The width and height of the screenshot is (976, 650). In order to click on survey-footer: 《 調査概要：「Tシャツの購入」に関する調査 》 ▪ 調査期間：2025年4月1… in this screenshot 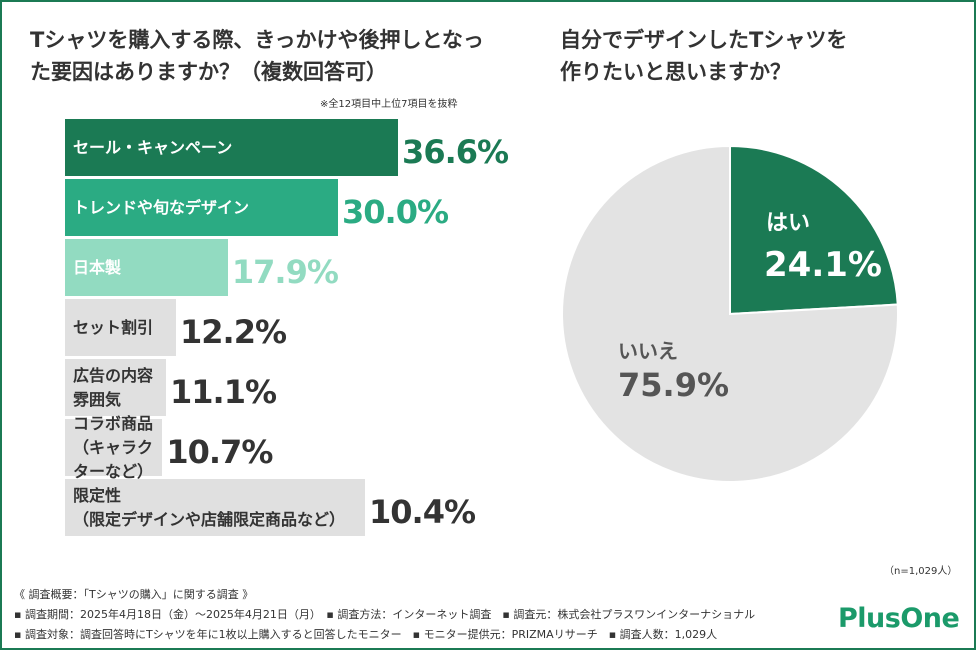, I will do `click(384, 615)`.